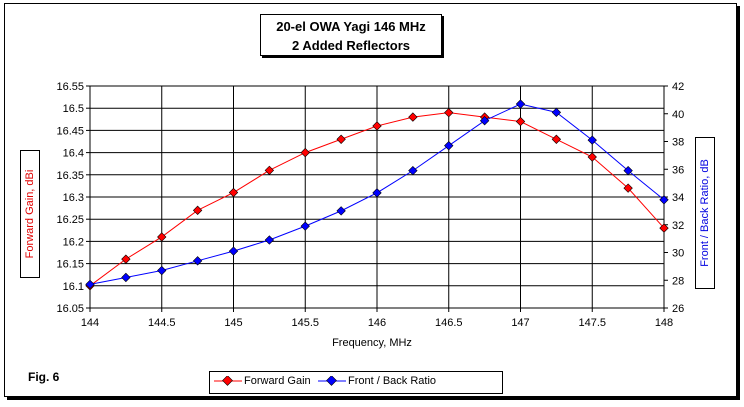 The height and width of the screenshot is (407, 744). Describe the element at coordinates (73, 154) in the screenshot. I see `y-left-tick-label: 16.4` at that location.